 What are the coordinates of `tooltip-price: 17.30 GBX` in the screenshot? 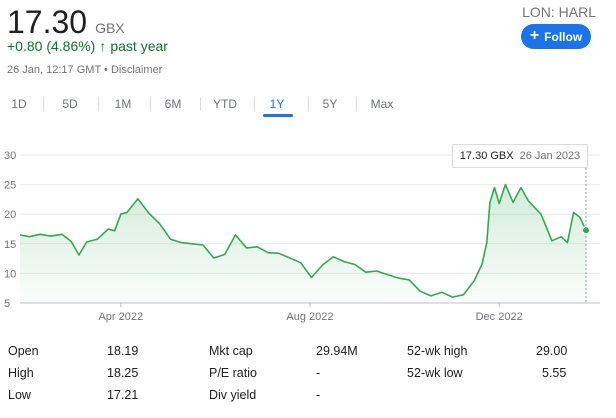 It's located at (486, 156).